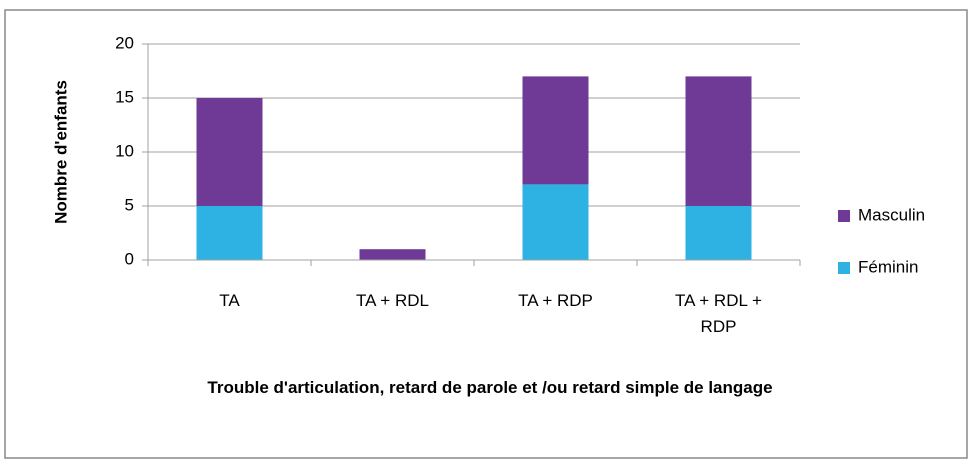 The height and width of the screenshot is (459, 974). I want to click on y-tick-label: 20, so click(124, 42).